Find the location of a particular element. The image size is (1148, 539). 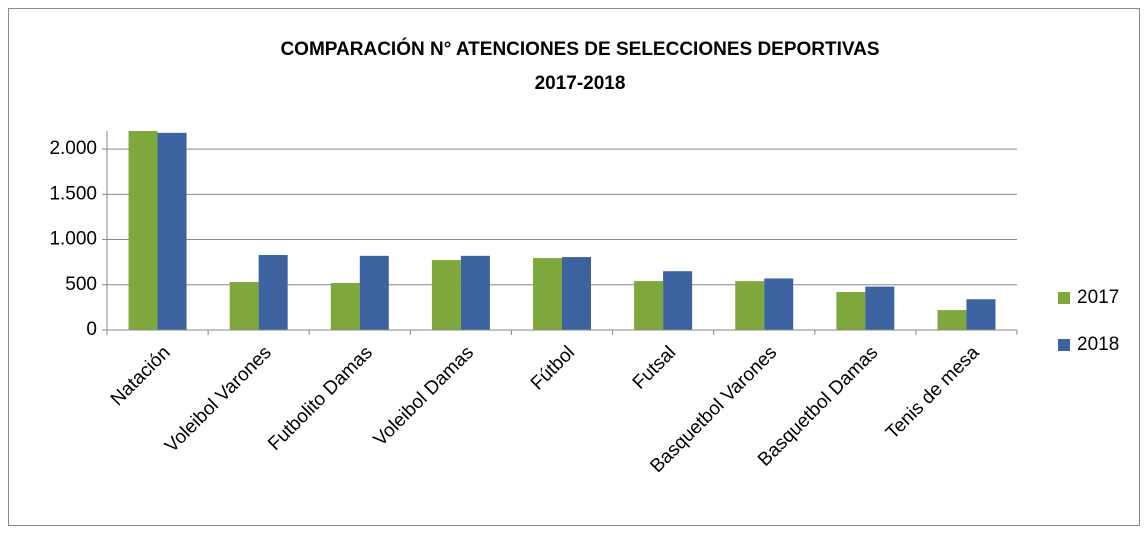

y-tick-label: 1.500 is located at coordinates (73, 193).